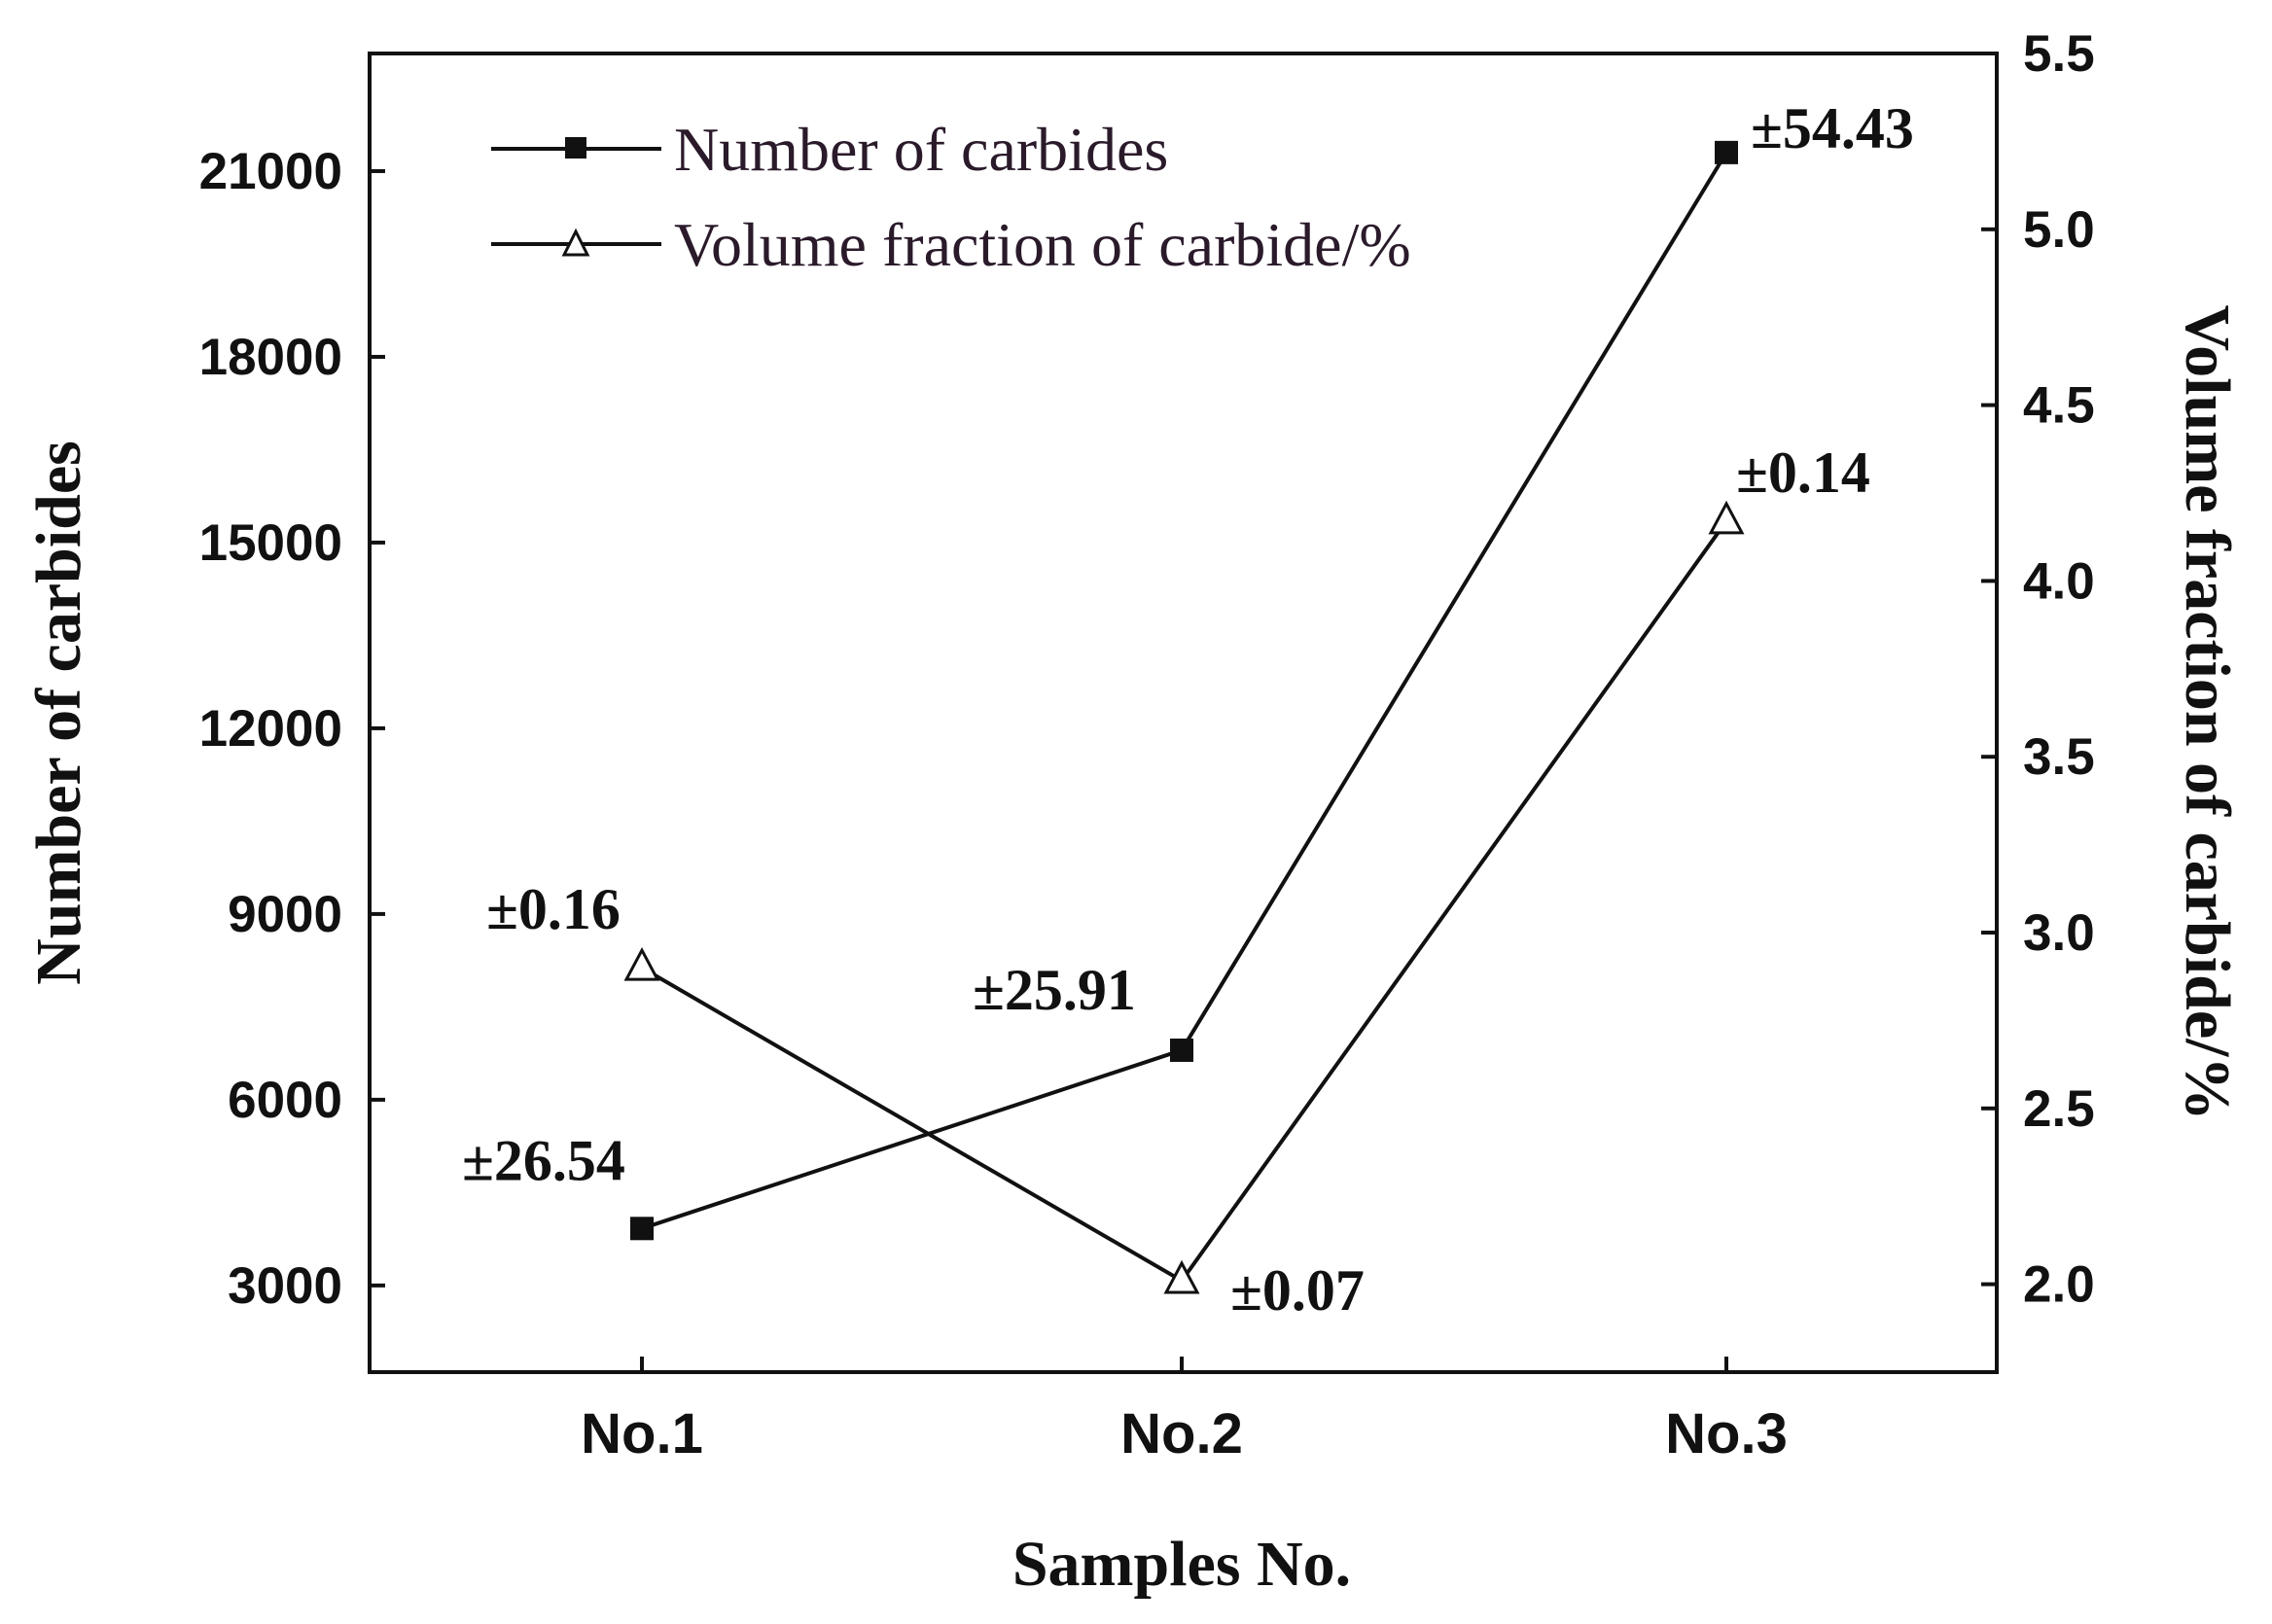  Describe the element at coordinates (2059, 54) in the screenshot. I see `right-tick-label: 5.5` at that location.